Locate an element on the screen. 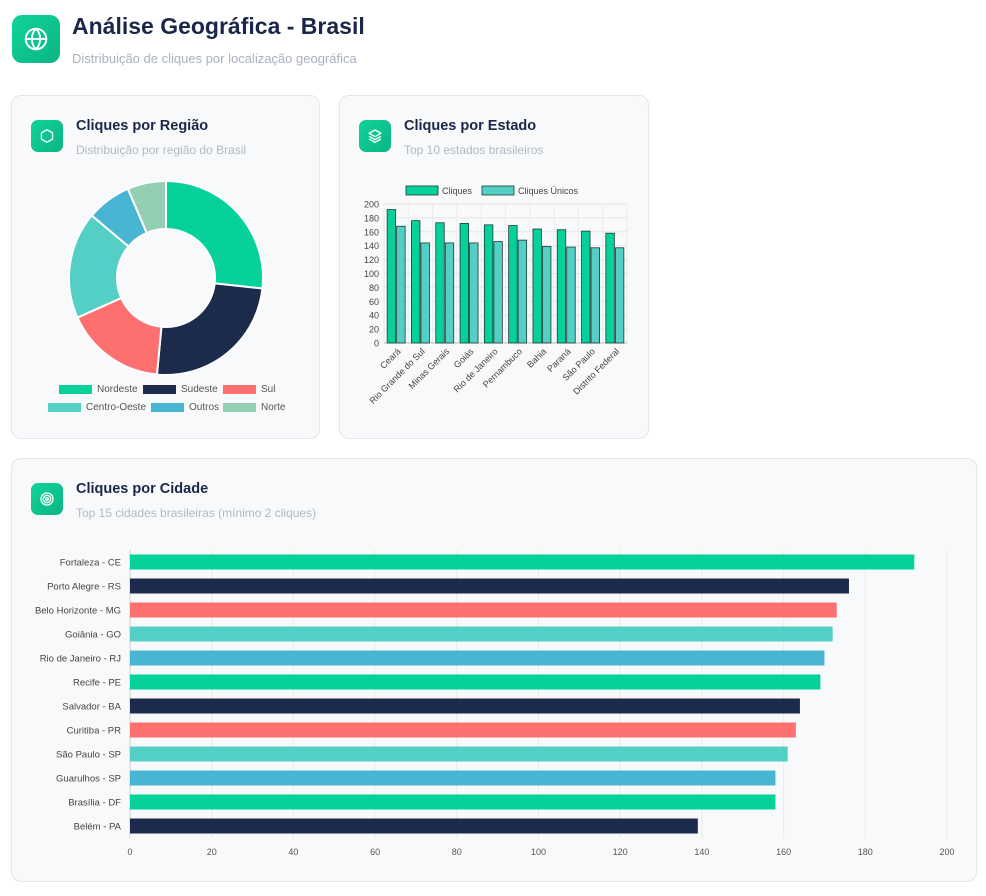 The width and height of the screenshot is (986, 896). region-card-subtitle: Distribuição por região do Brasil is located at coordinates (161, 150).